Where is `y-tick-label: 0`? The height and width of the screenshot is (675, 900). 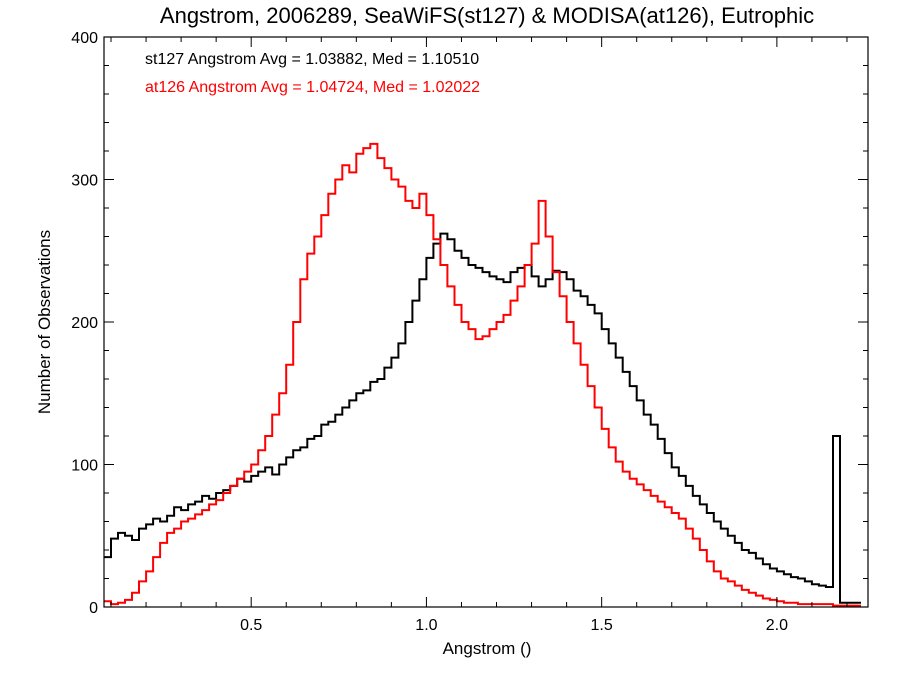 y-tick-label: 0 is located at coordinates (93, 608).